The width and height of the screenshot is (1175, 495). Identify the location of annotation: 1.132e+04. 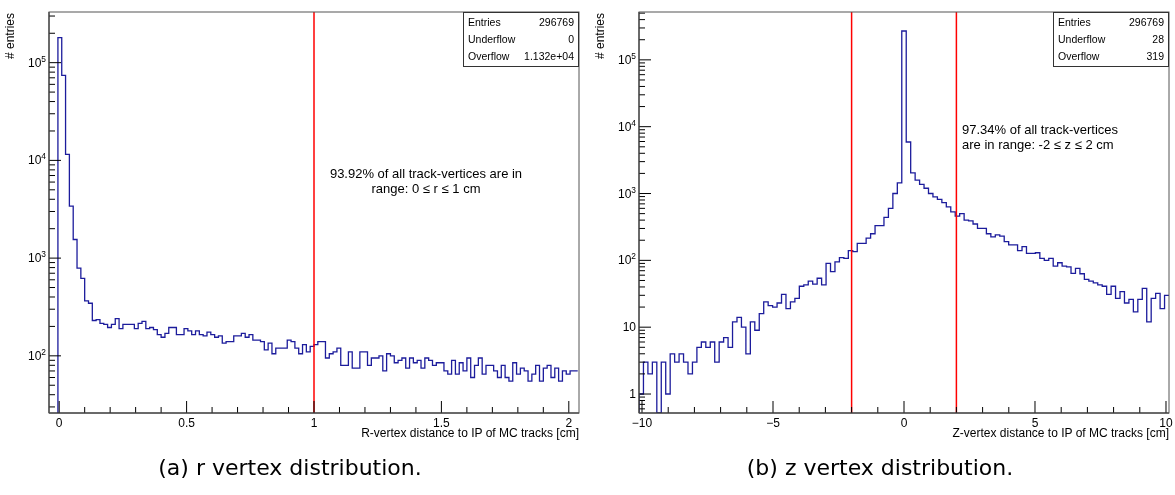
(549, 56).